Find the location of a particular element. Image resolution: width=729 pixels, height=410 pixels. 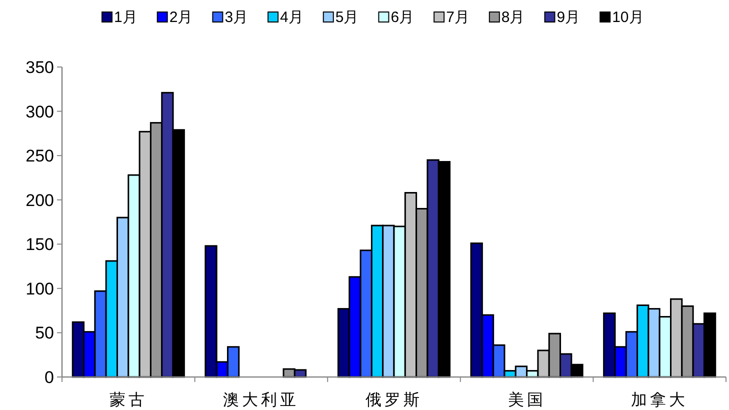

legend-label: 9月 is located at coordinates (568, 17).